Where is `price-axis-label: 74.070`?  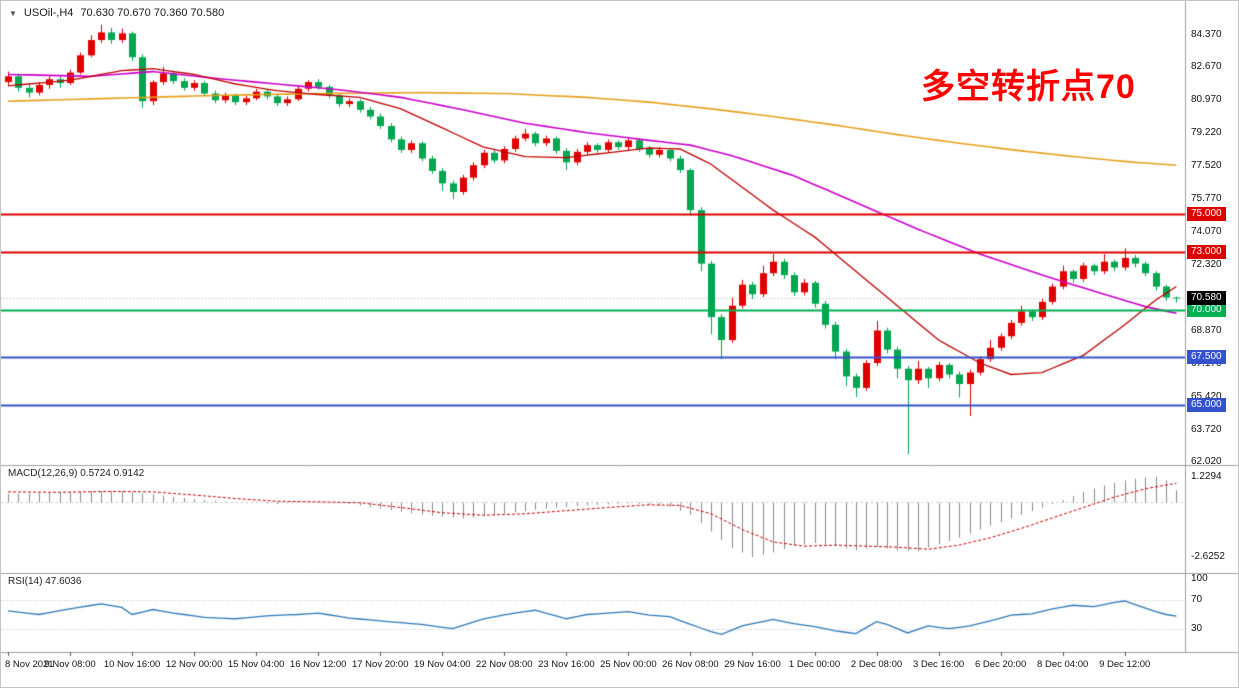 price-axis-label: 74.070 is located at coordinates (1206, 231).